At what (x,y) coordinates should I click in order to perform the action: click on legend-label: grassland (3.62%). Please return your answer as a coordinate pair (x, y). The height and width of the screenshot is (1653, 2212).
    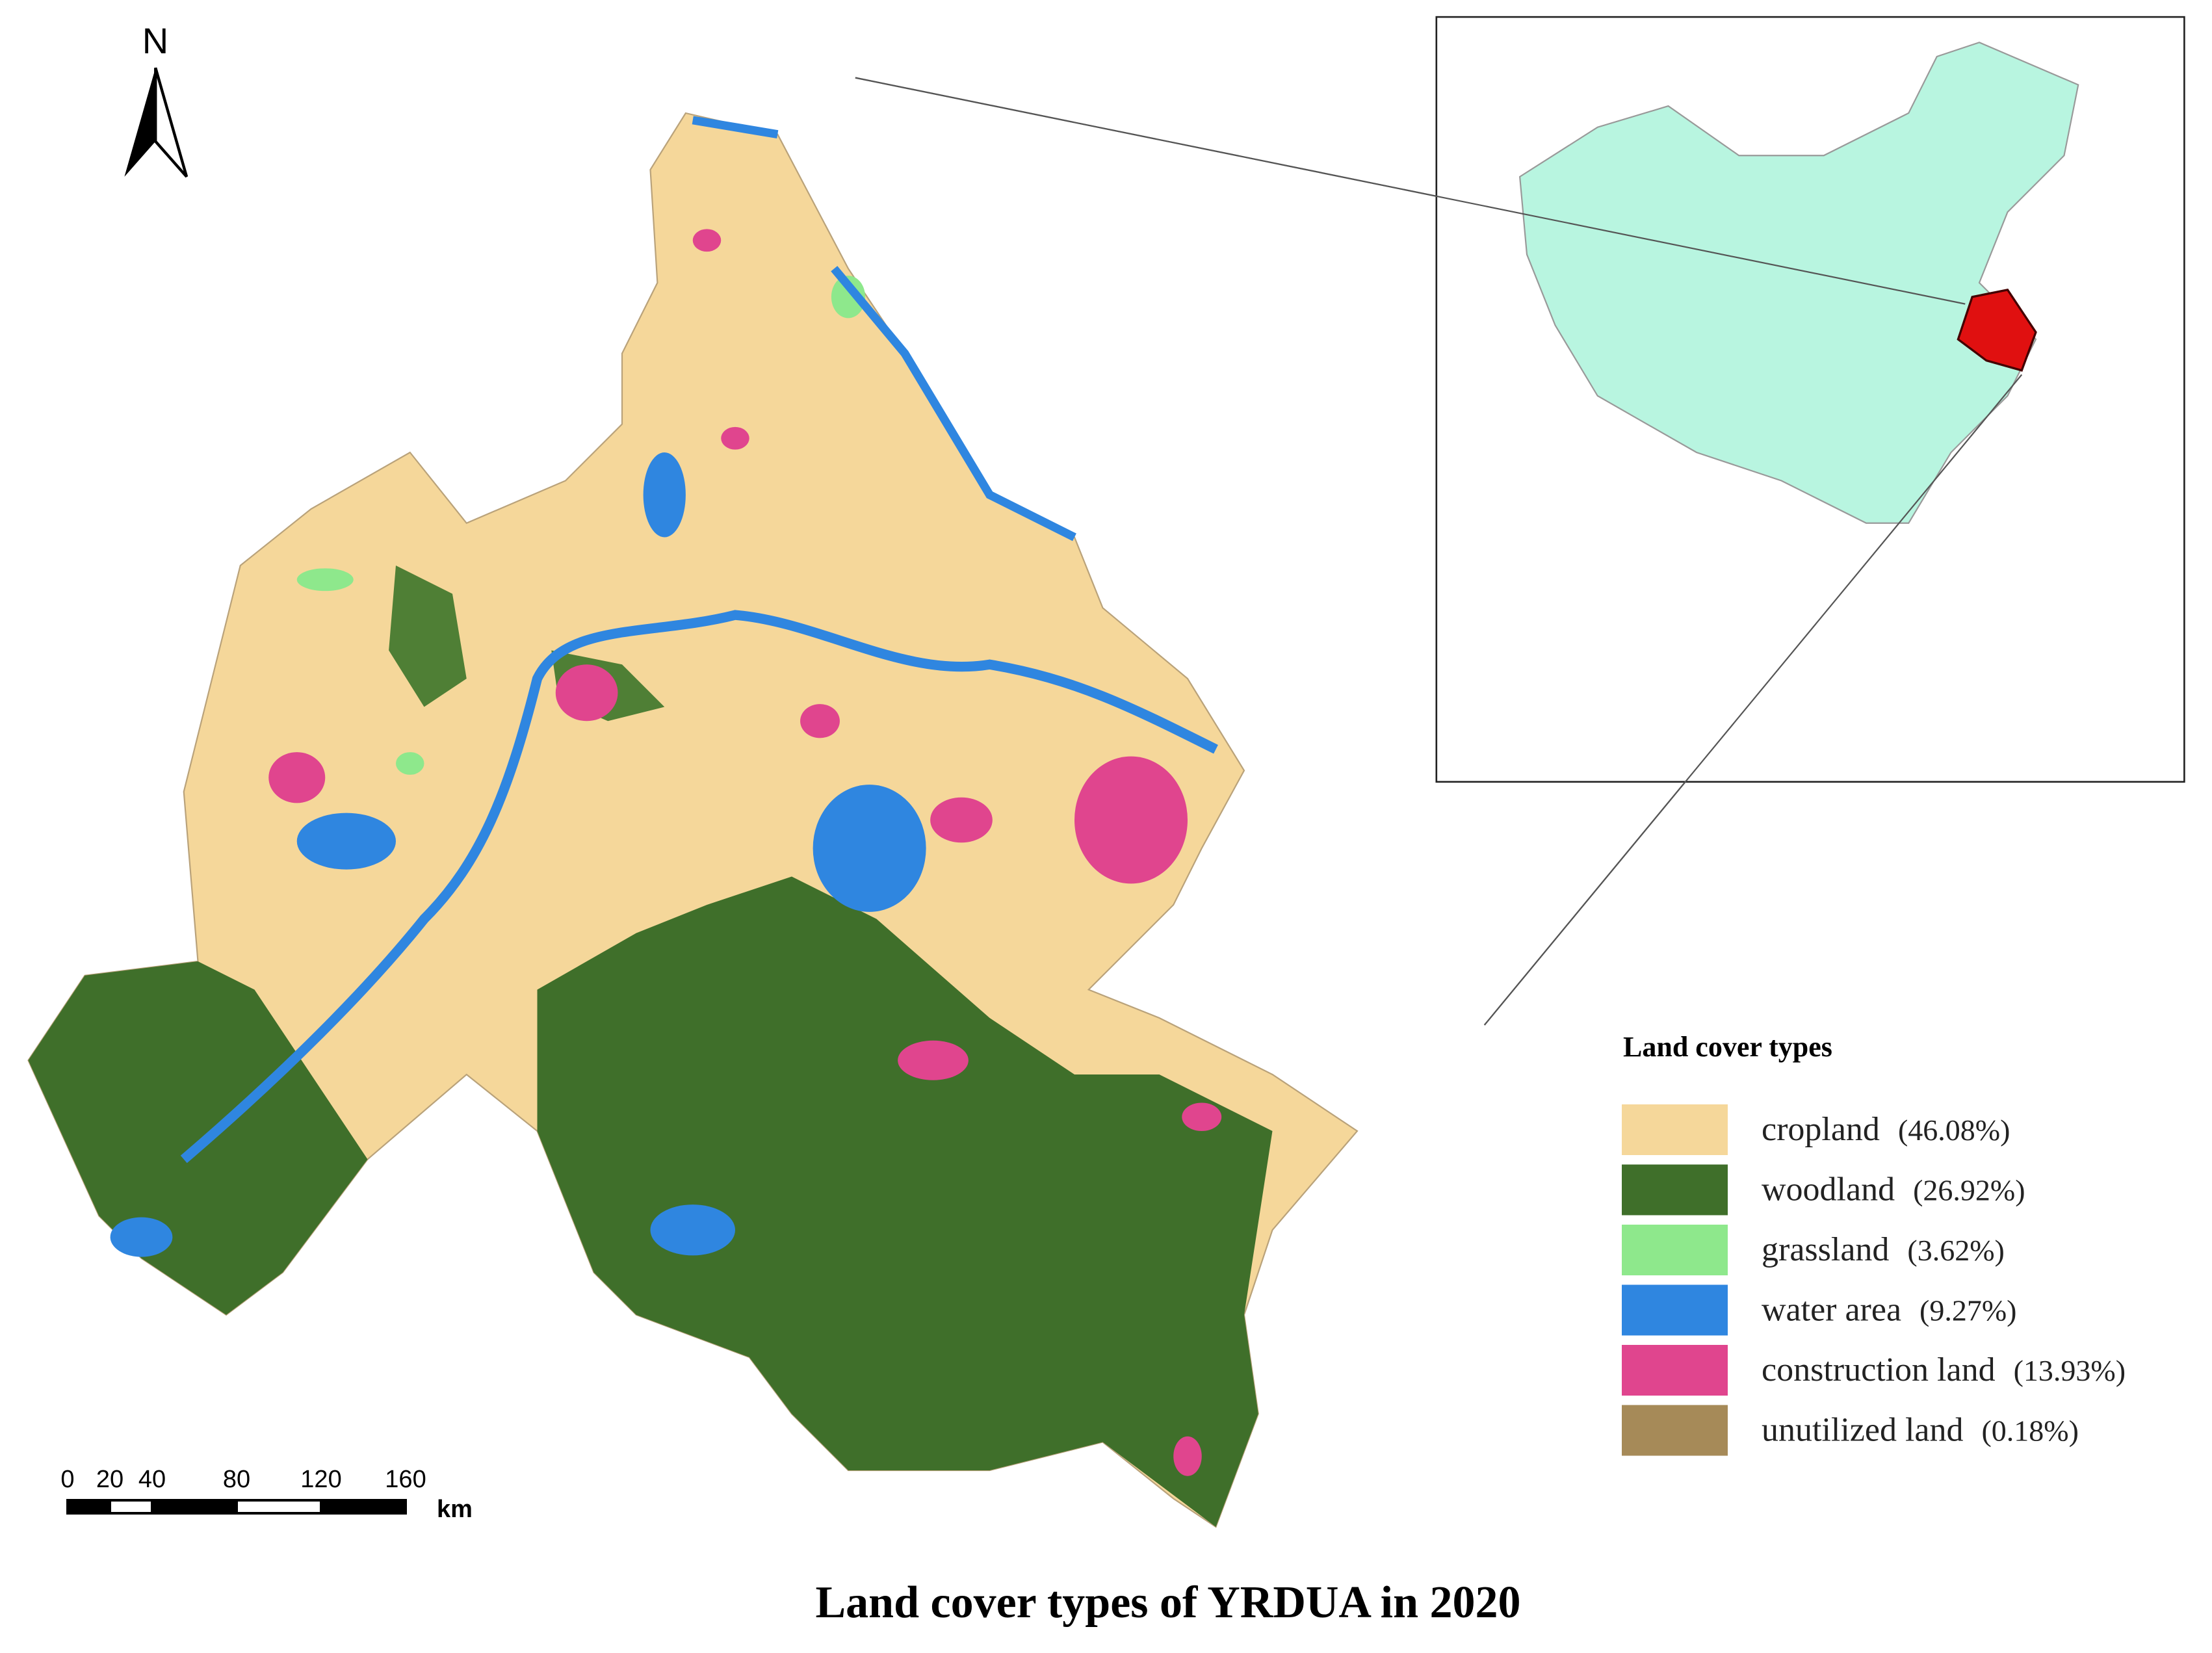
    Looking at the image, I should click on (1883, 1249).